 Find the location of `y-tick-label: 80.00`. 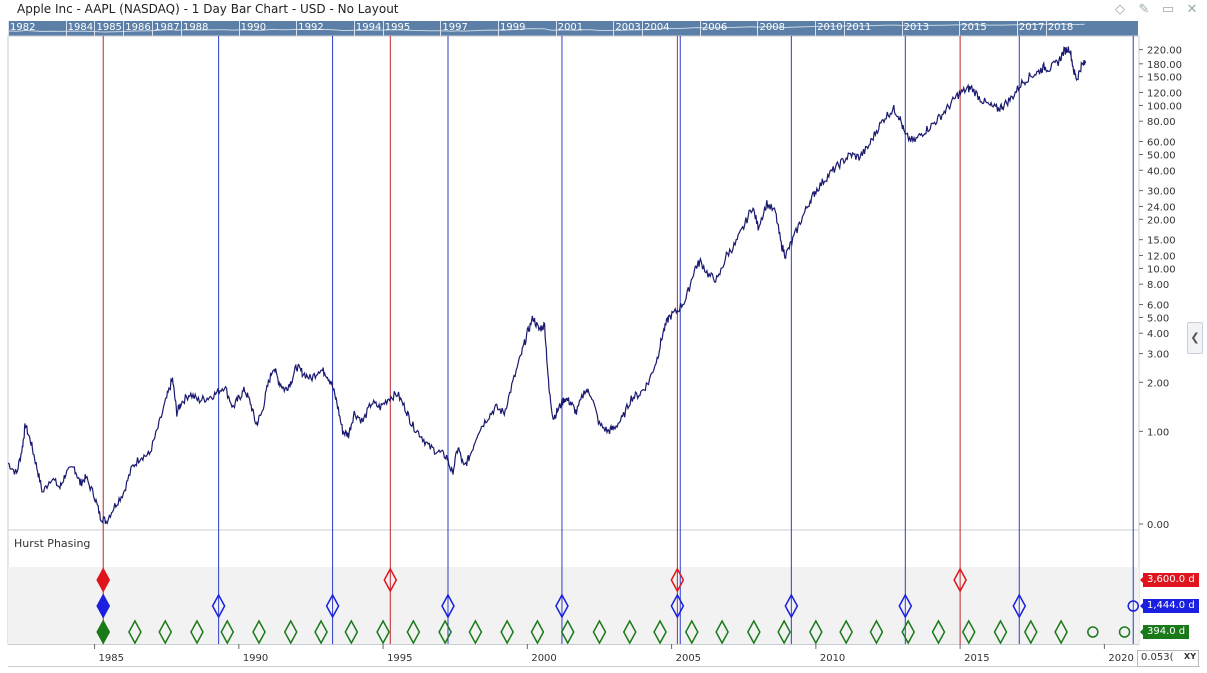

y-tick-label: 80.00 is located at coordinates (1161, 122).